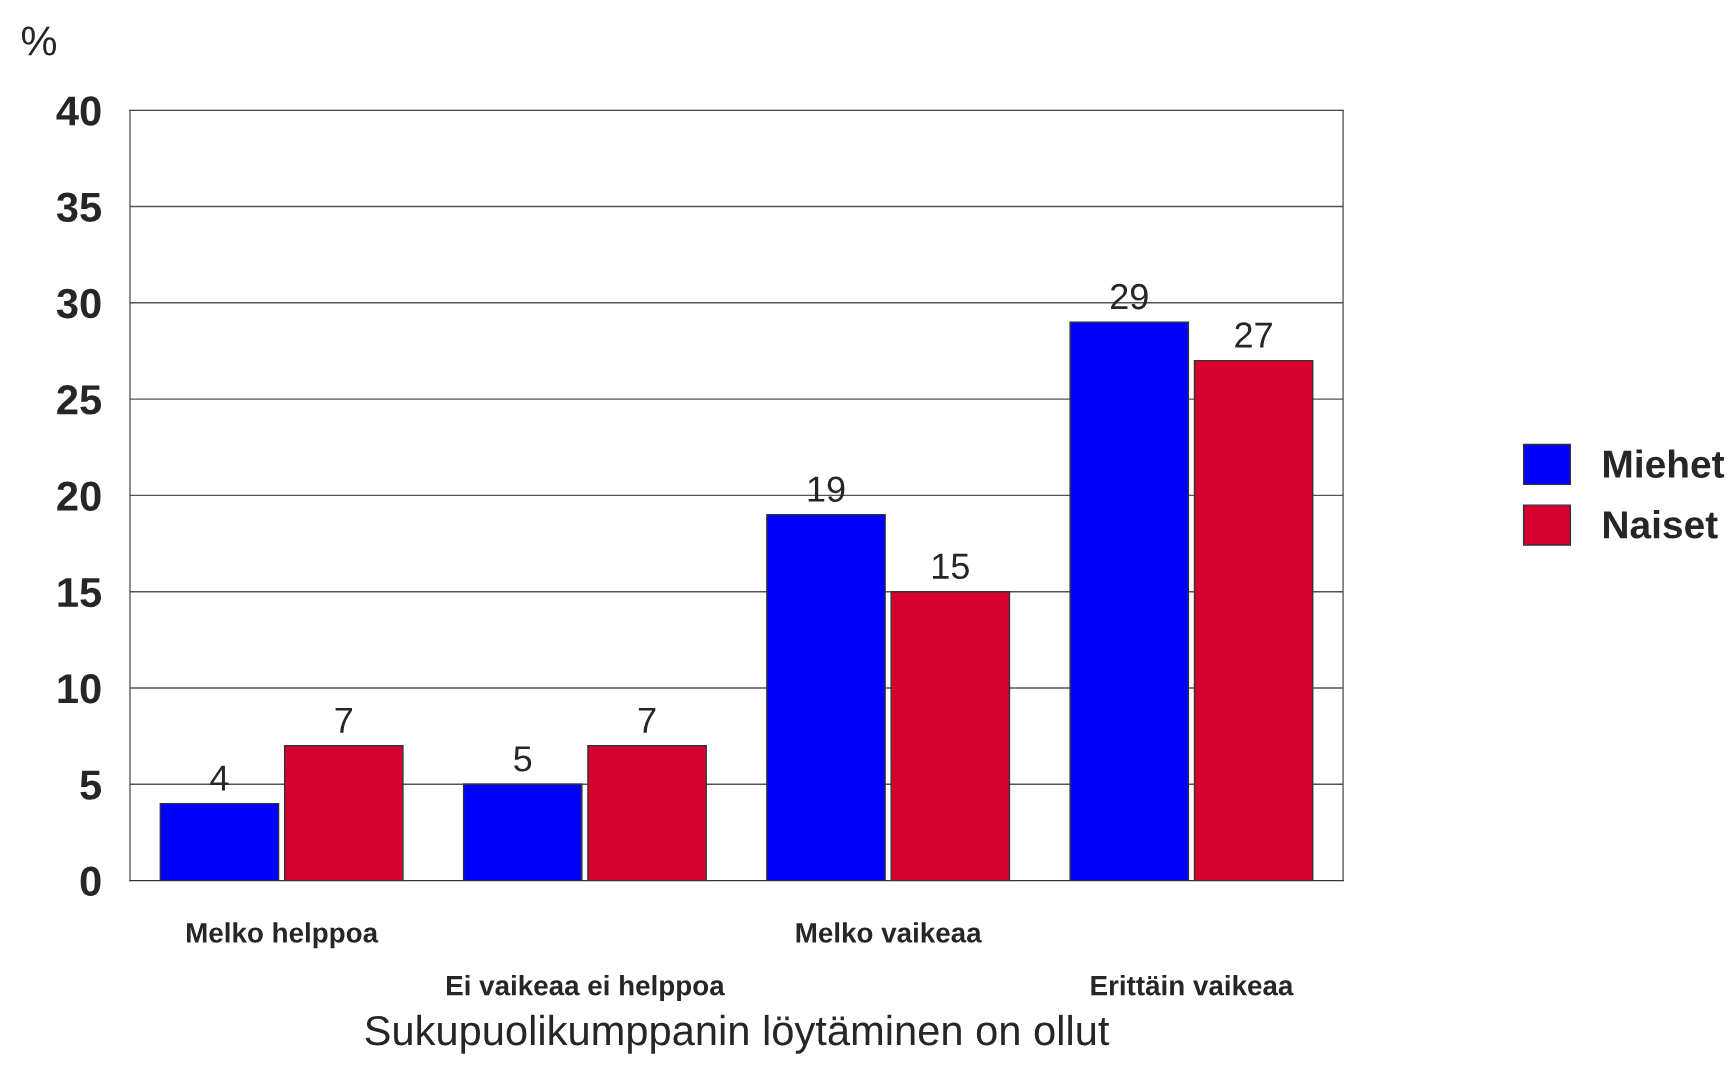 The image size is (1733, 1070). What do you see at coordinates (283, 935) in the screenshot?
I see `x-tick-label: Melko helppoa` at bounding box center [283, 935].